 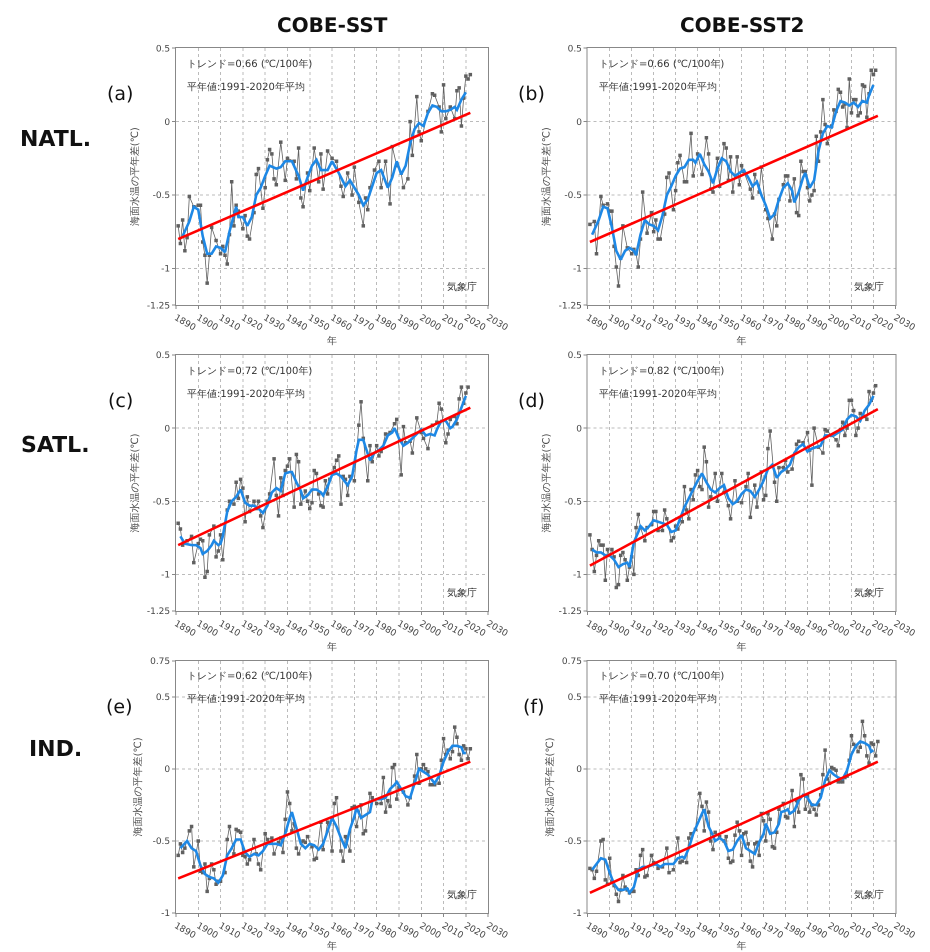 What do you see at coordinates (661, 371) in the screenshot?
I see `annotation: トレンド=0.82 (℃/100年)` at bounding box center [661, 371].